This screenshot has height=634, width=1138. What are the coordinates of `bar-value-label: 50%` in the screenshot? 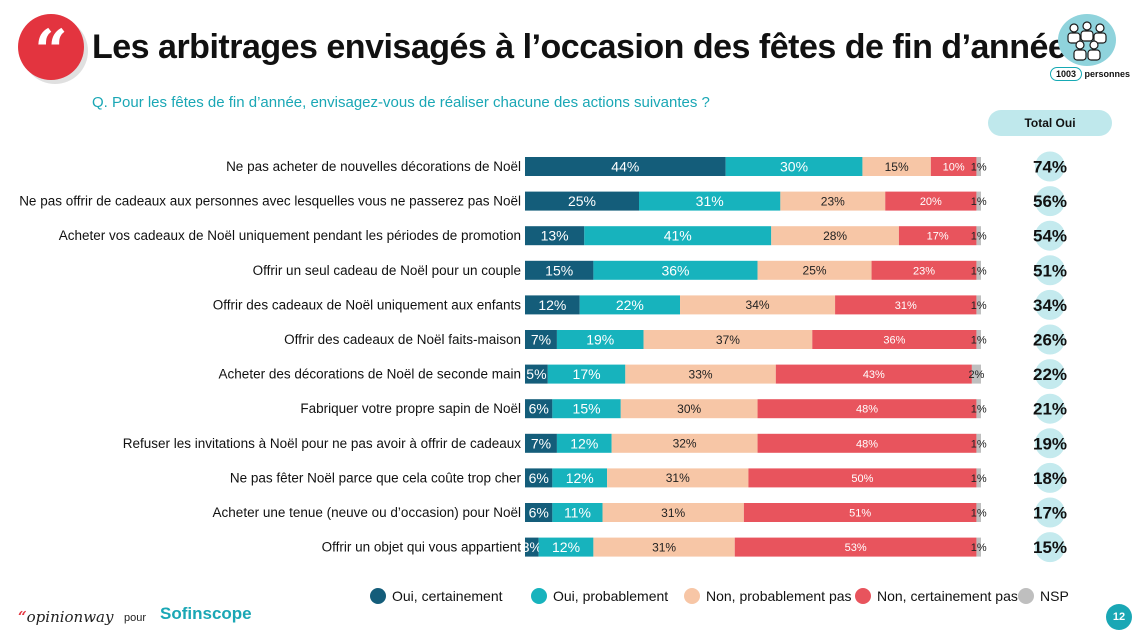 It's located at (862, 479).